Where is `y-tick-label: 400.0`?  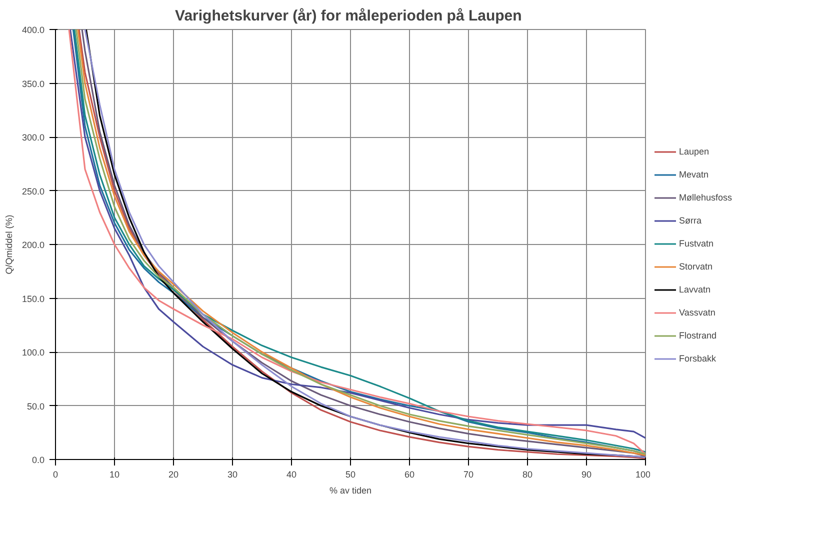 y-tick-label: 400.0 is located at coordinates (33, 30).